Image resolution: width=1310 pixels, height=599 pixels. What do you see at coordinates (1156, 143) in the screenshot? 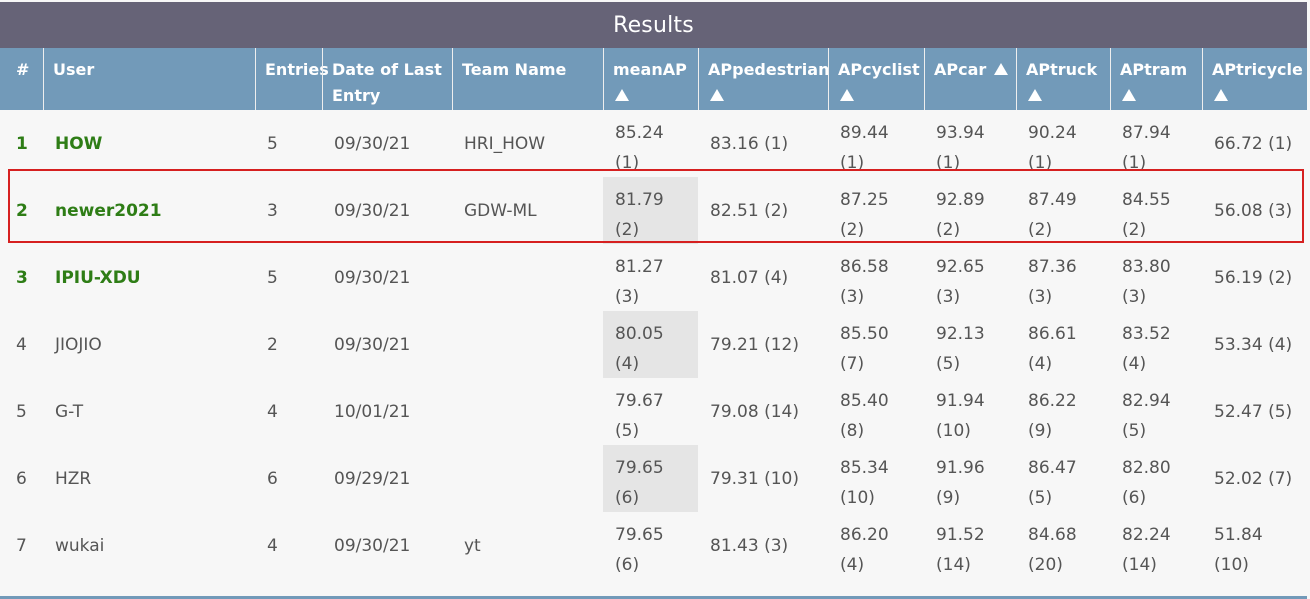
I see `aptram-cell: 87.94 (1)` at bounding box center [1156, 143].